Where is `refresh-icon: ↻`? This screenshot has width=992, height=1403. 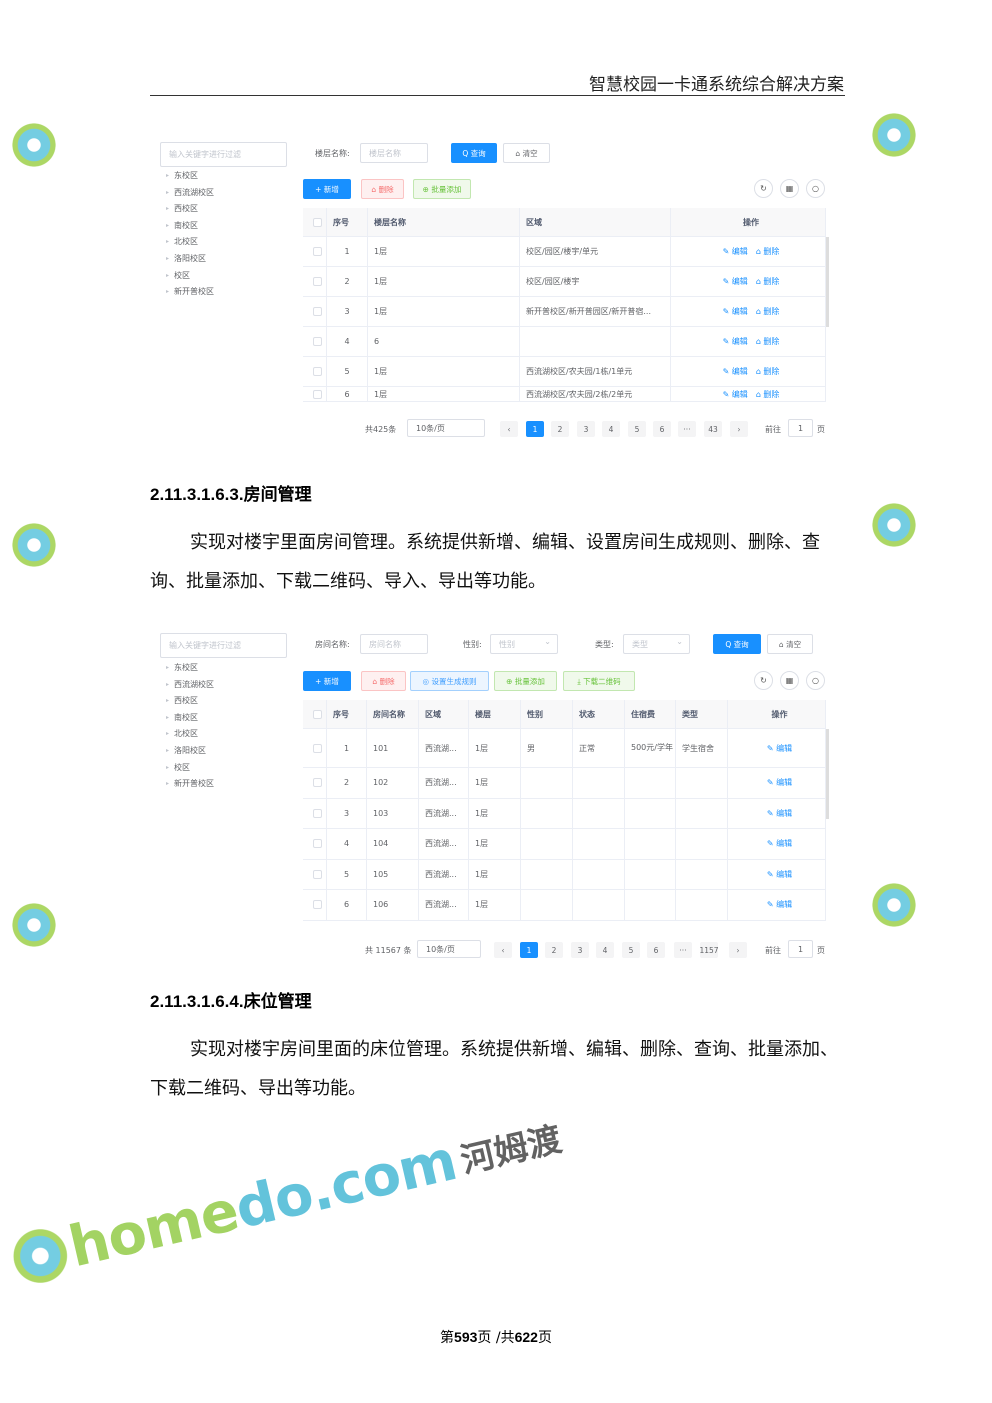
refresh-icon: ↻ is located at coordinates (763, 188).